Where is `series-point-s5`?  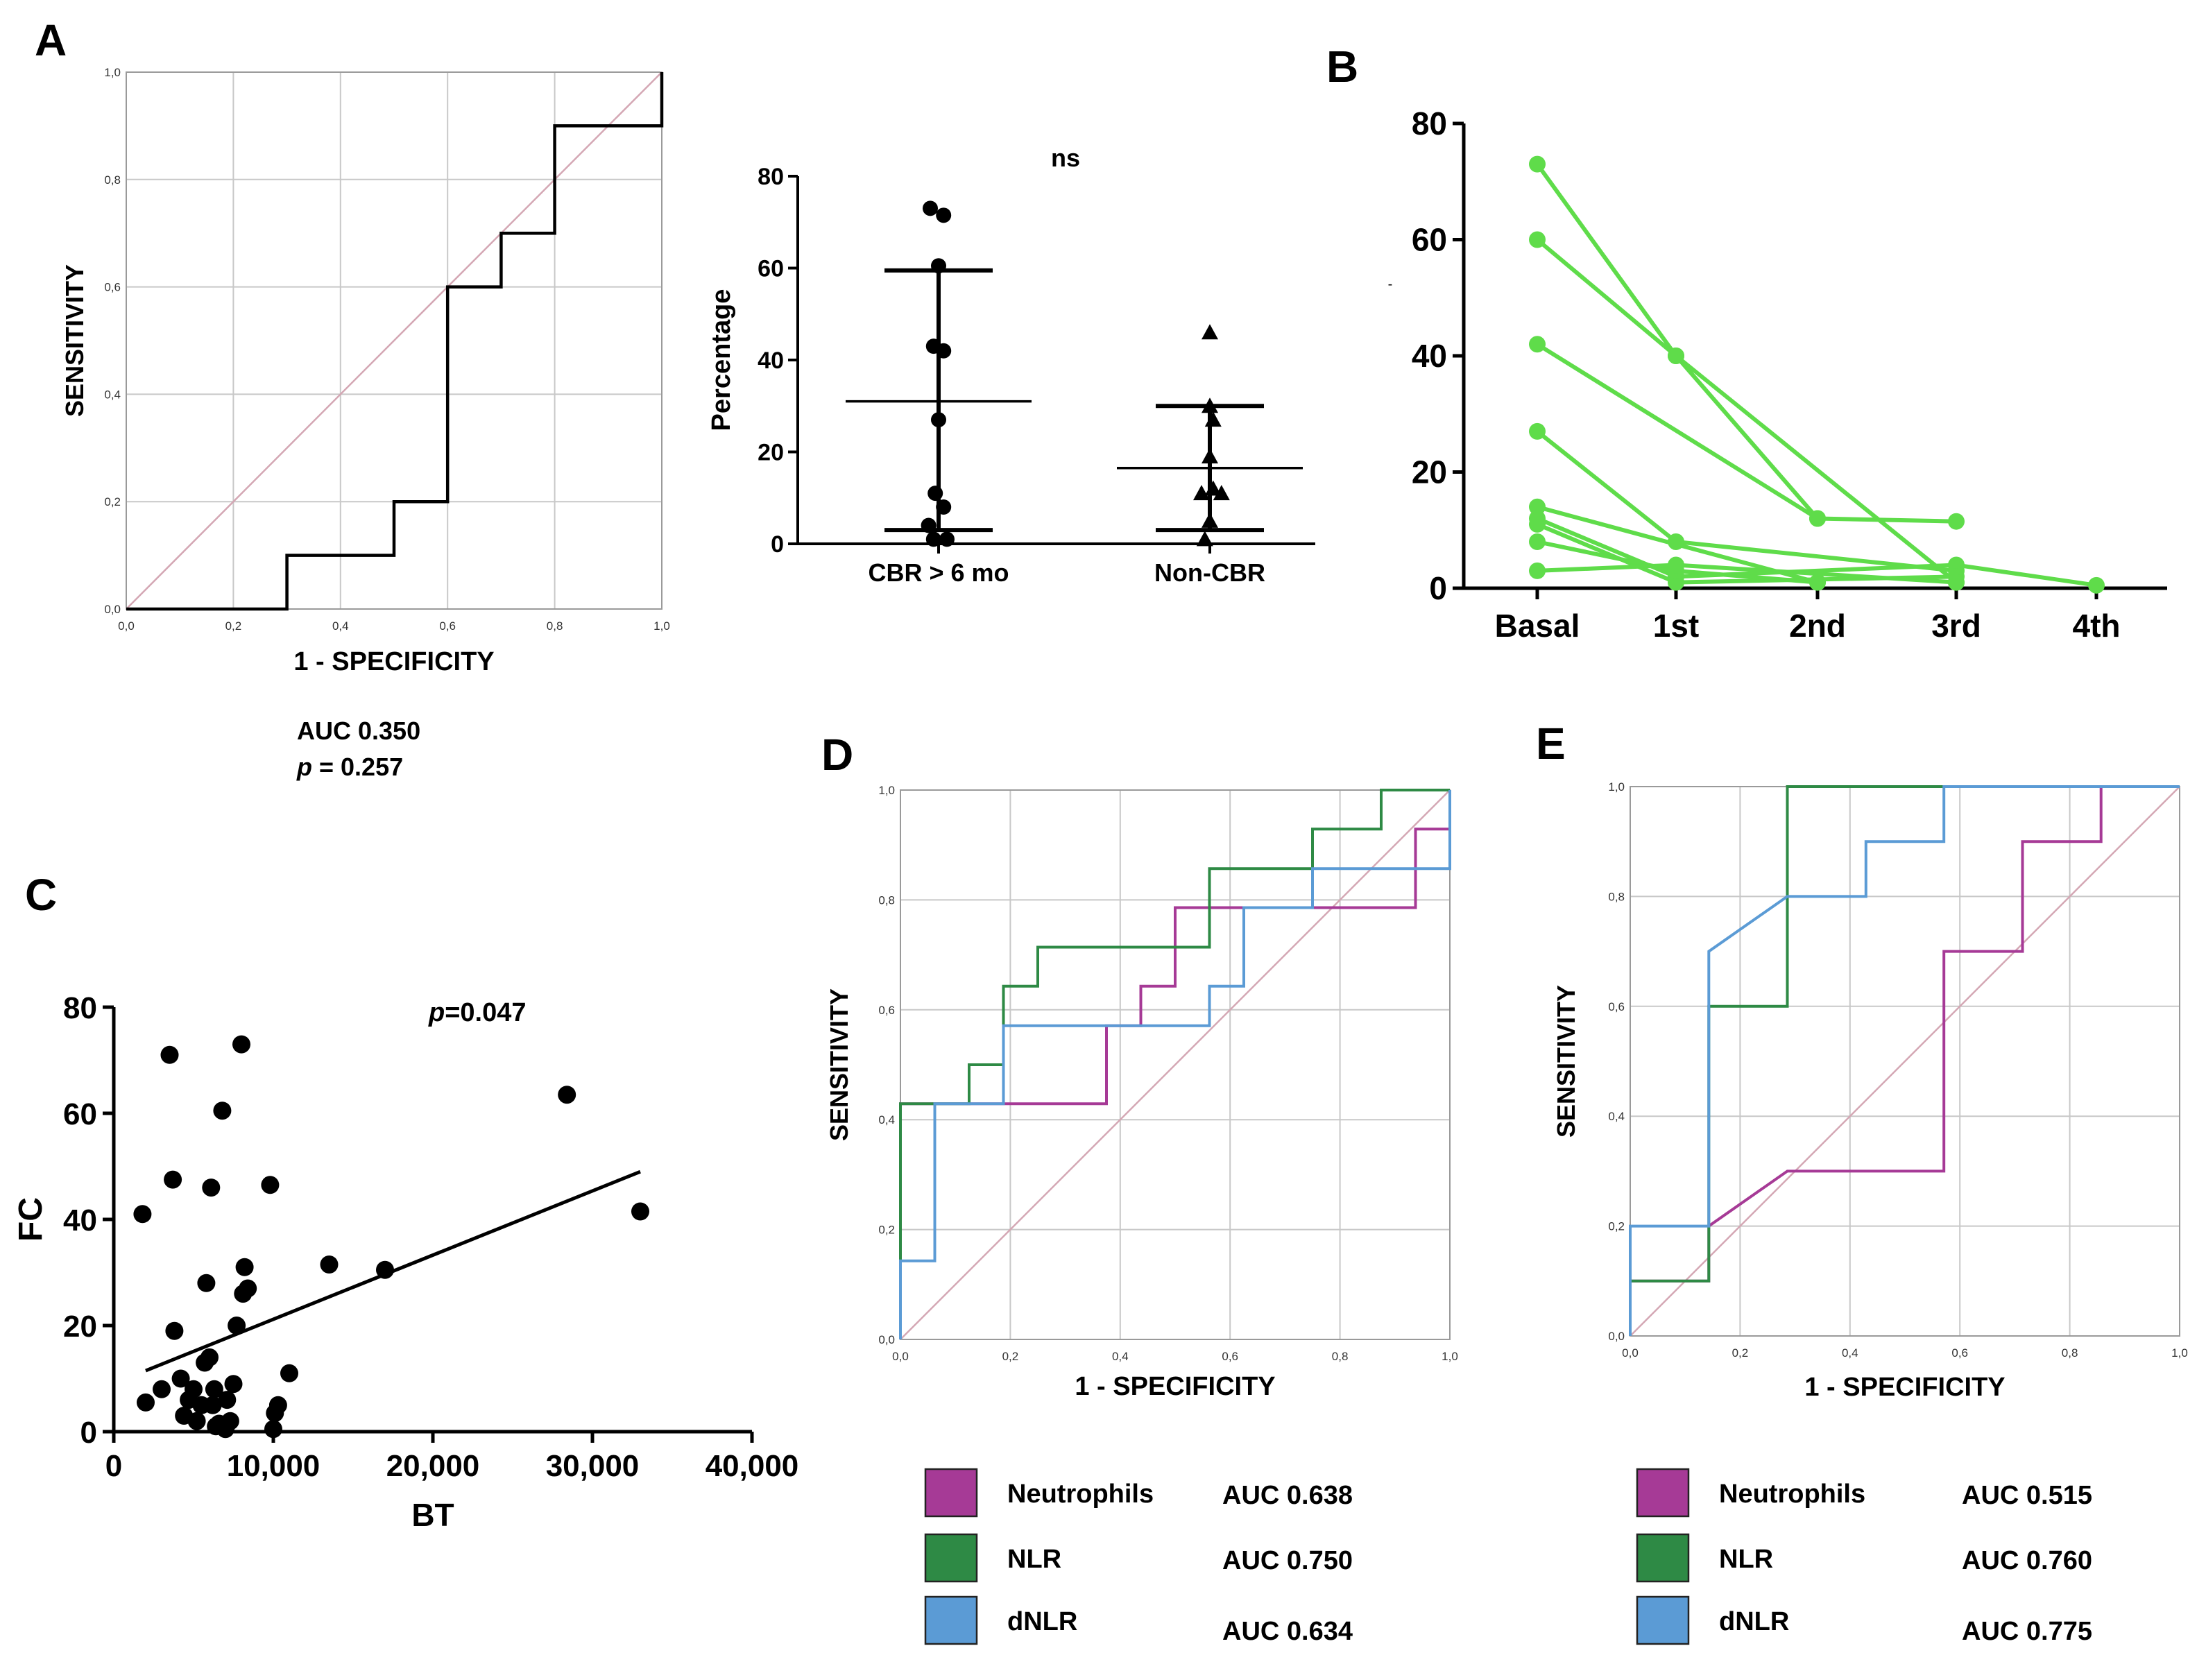
series-point-s5 is located at coordinates (1537, 506).